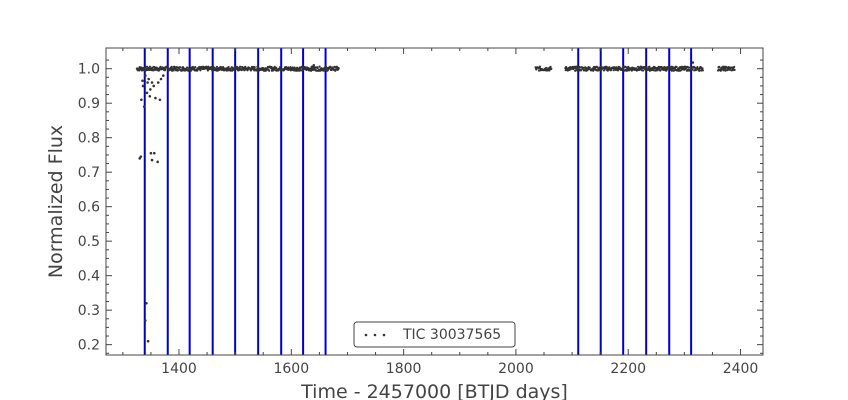 This screenshot has width=848, height=400. I want to click on x-tick-label: 1400, so click(179, 369).